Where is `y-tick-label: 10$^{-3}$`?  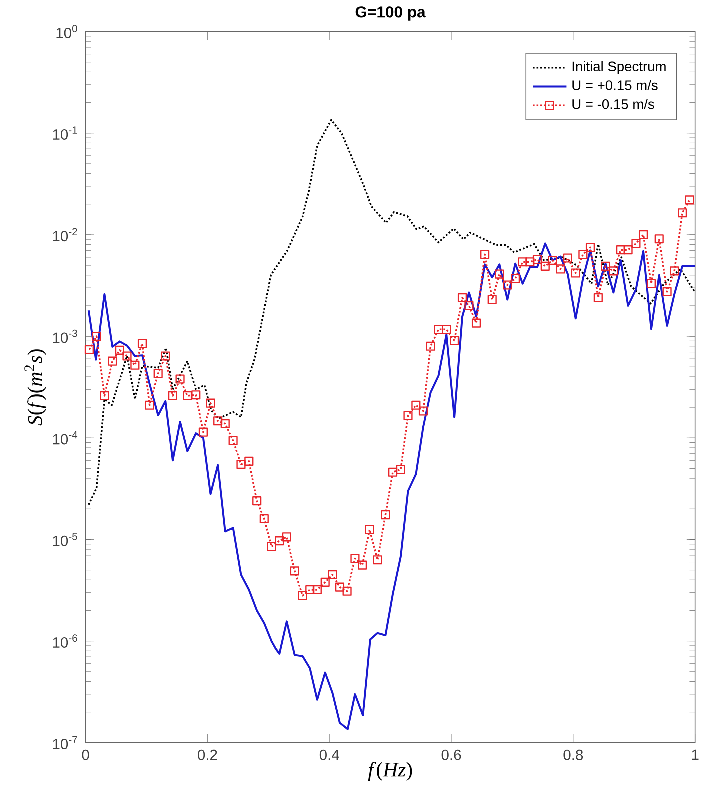
y-tick-label: 10$^{-3}$ is located at coordinates (65, 337).